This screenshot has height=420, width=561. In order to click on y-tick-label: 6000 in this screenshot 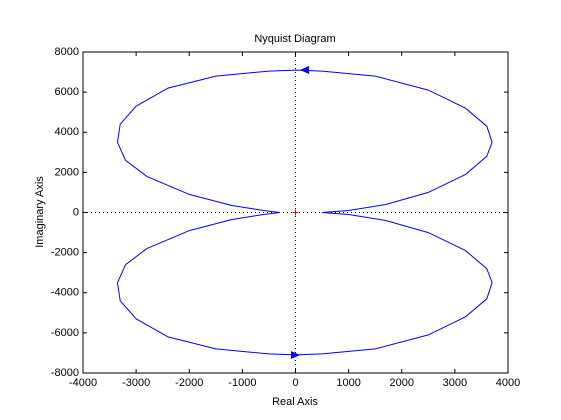, I will do `click(67, 92)`.